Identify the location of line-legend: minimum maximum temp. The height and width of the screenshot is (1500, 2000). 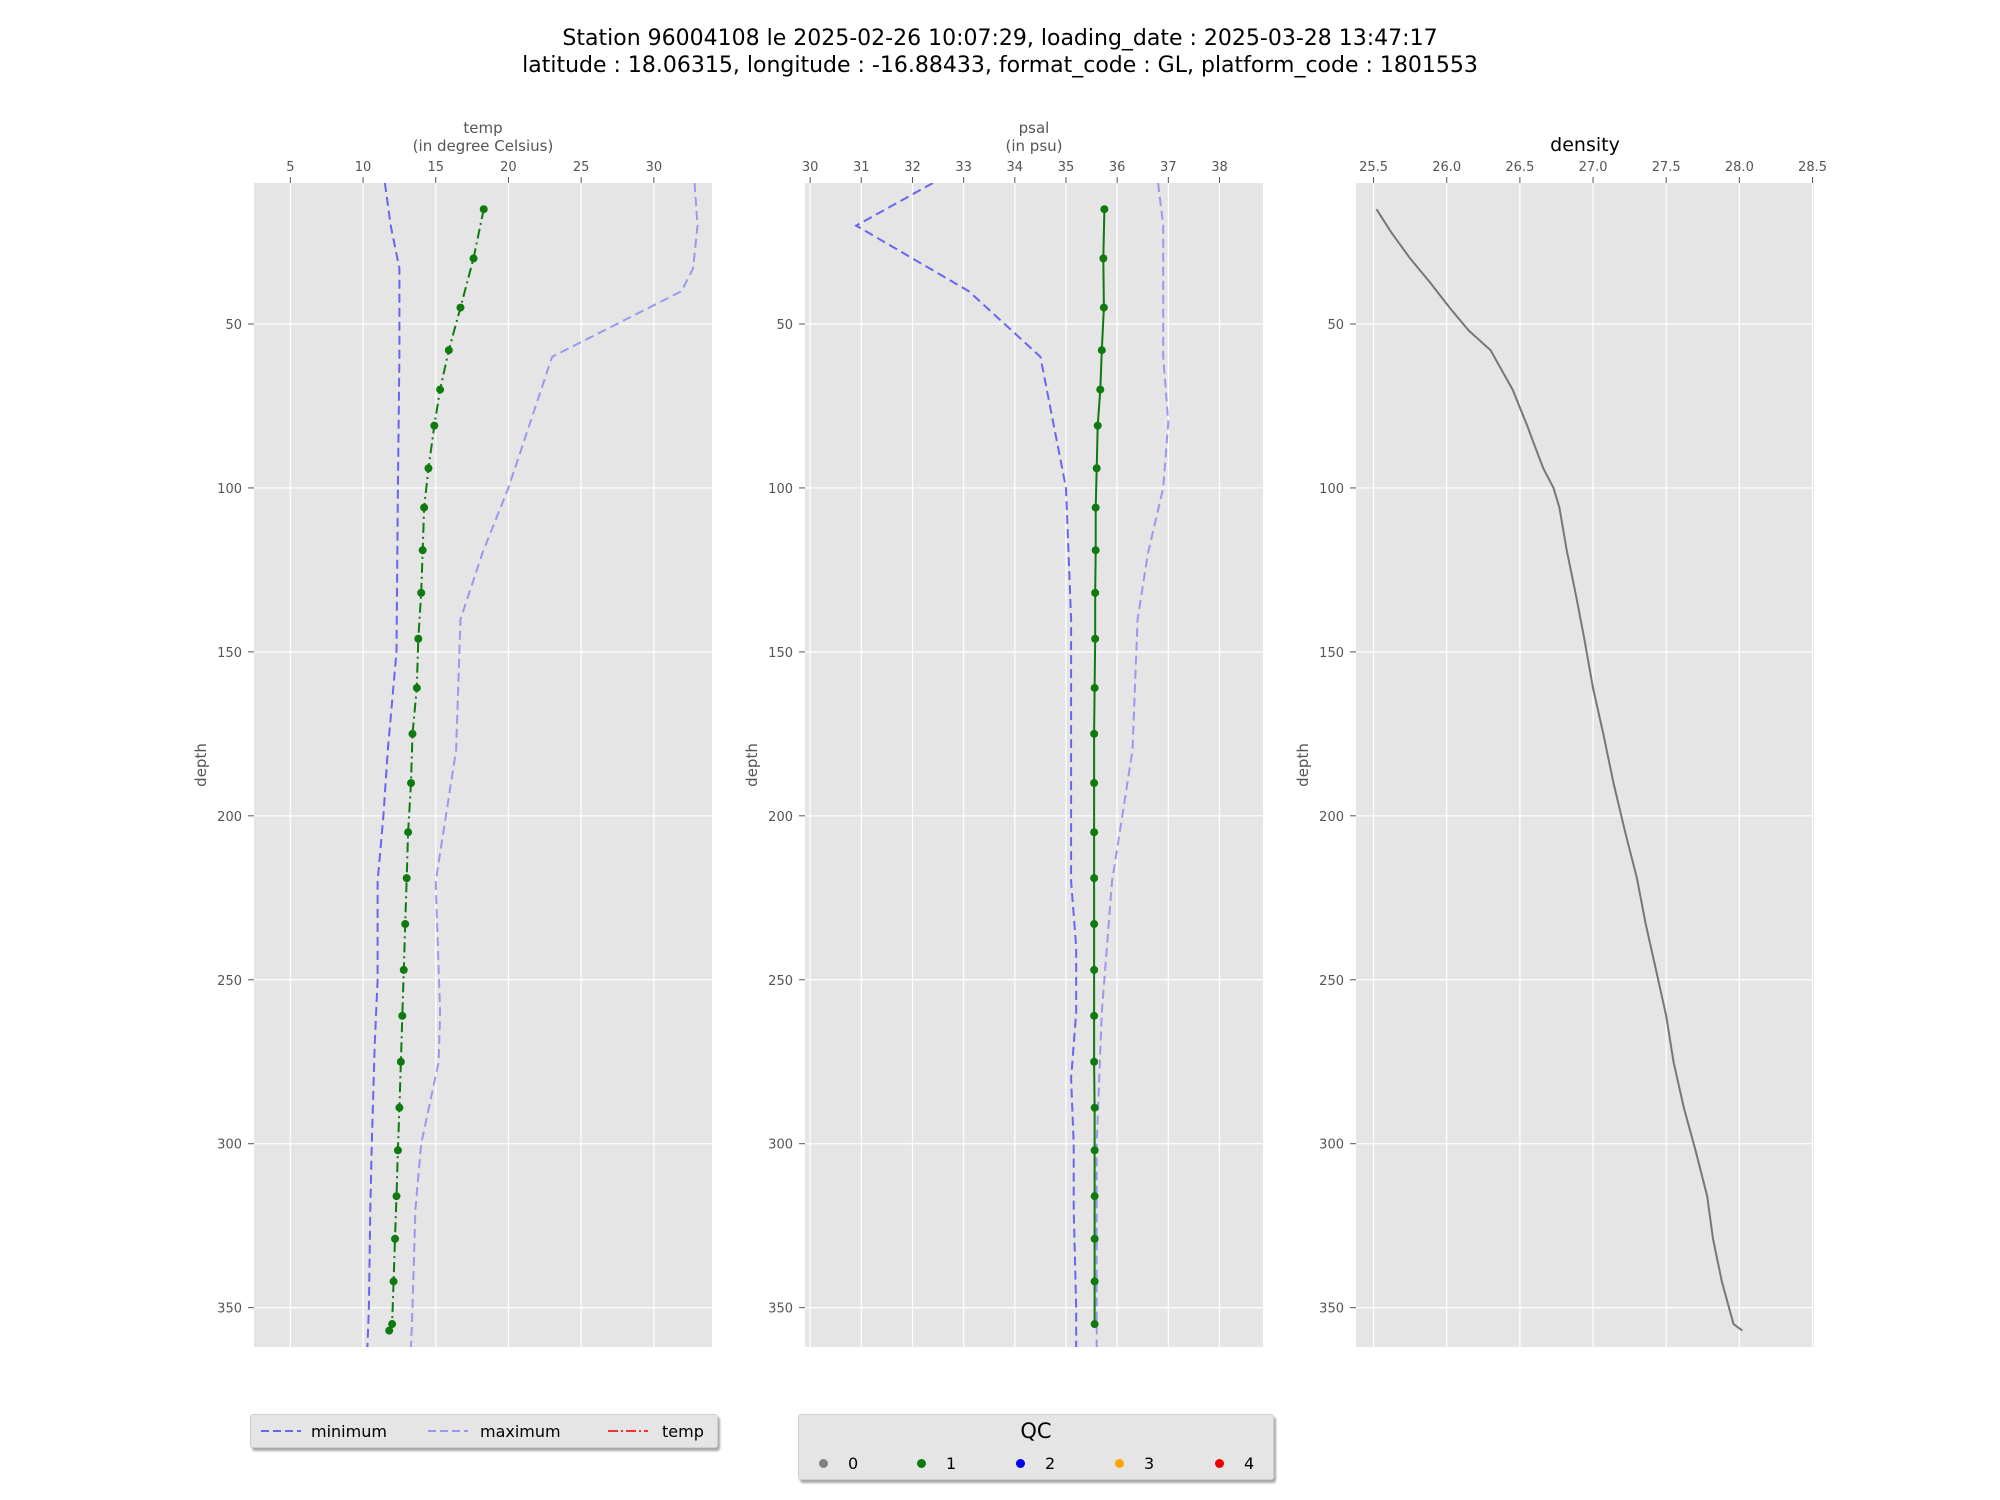
(484, 1431).